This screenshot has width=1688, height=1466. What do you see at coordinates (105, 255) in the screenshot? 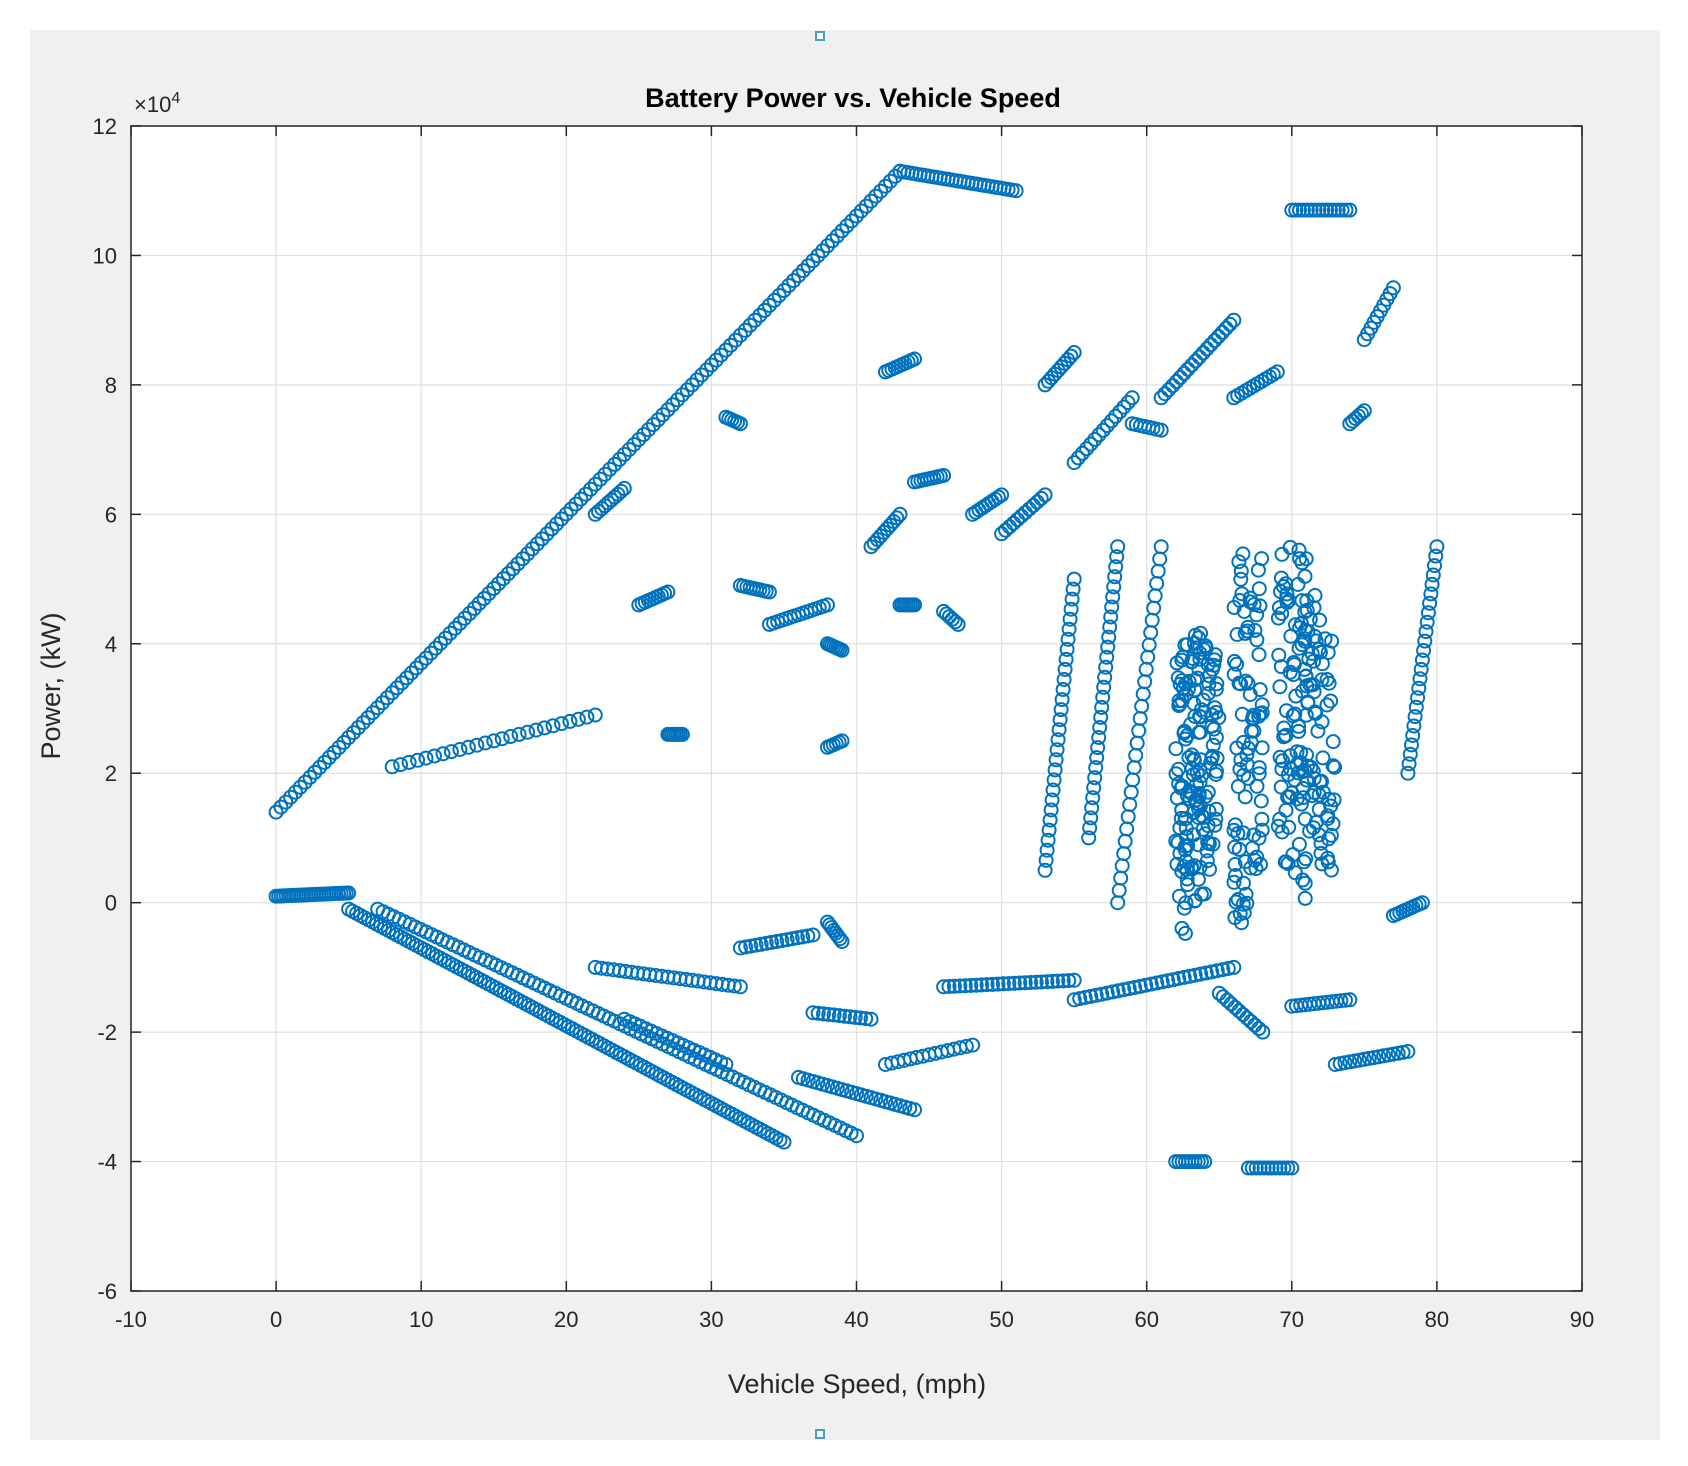
I see `y-tick-label: 10` at bounding box center [105, 255].